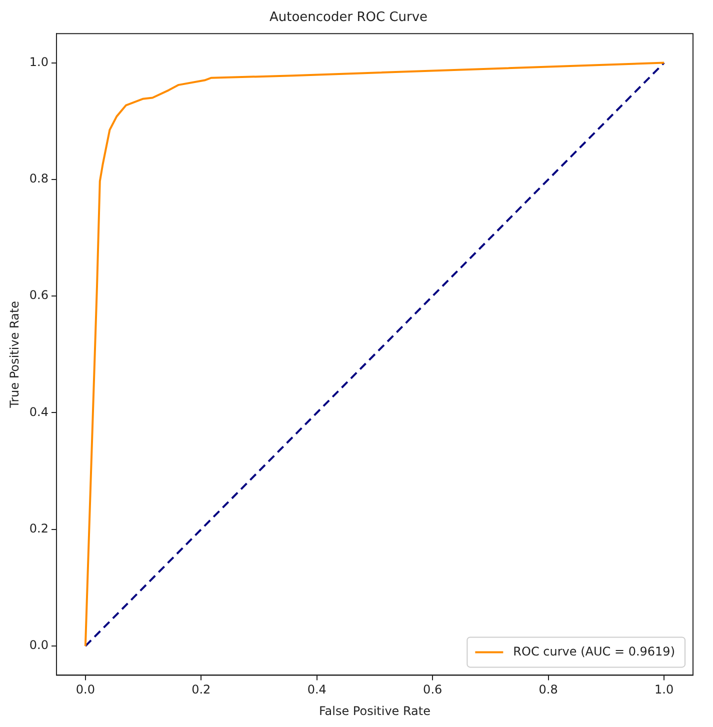 The width and height of the screenshot is (713, 727). Describe the element at coordinates (432, 689) in the screenshot. I see `x-tick-label: 0.6` at that location.